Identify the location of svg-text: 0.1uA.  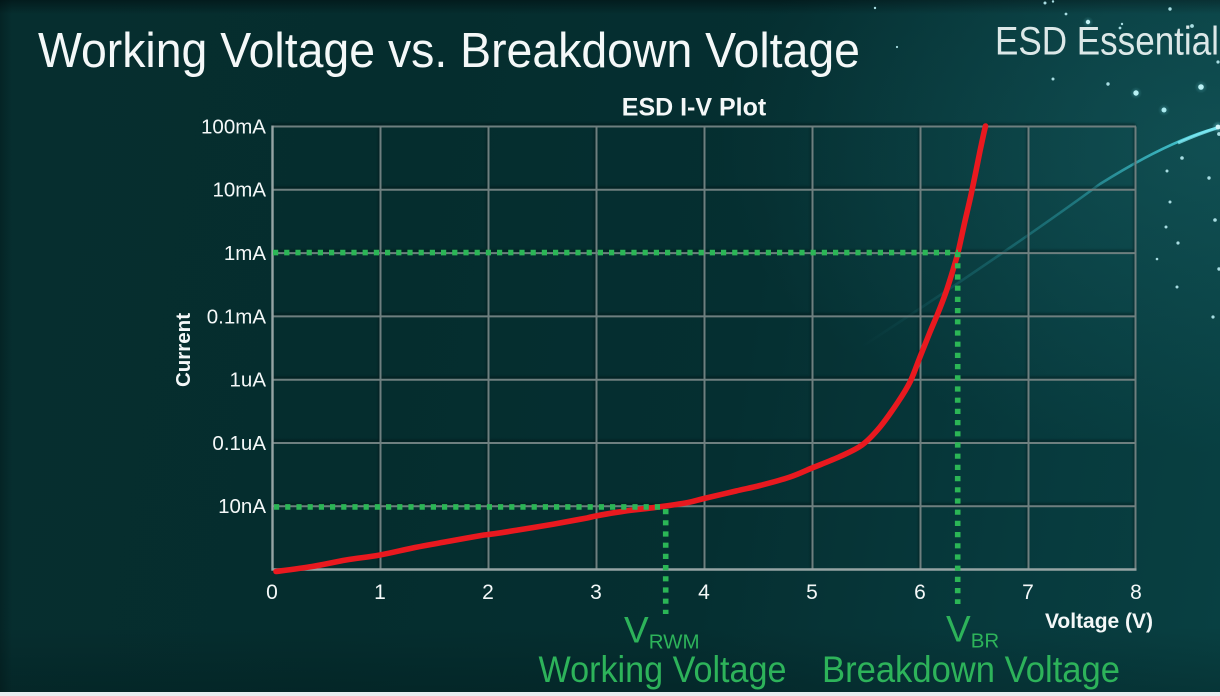
(239, 443).